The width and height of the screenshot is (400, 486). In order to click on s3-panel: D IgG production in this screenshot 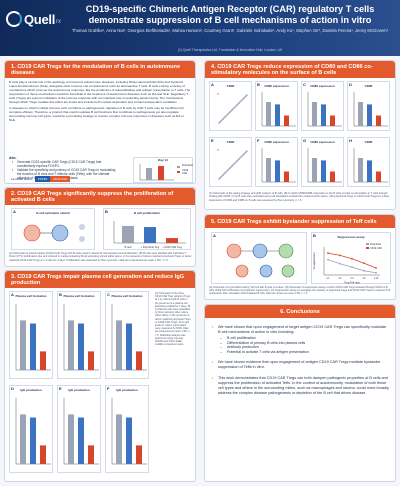, I will do `click(31, 429)`.